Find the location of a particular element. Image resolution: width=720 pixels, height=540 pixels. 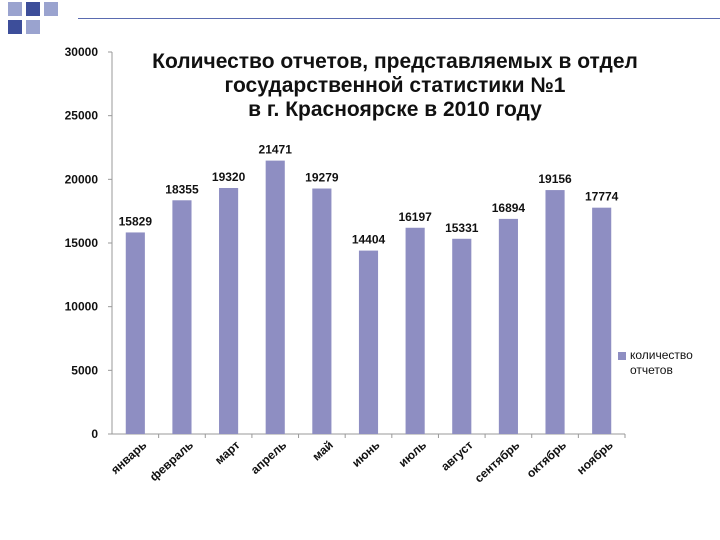

x-tick-label: июль is located at coordinates (412, 454).